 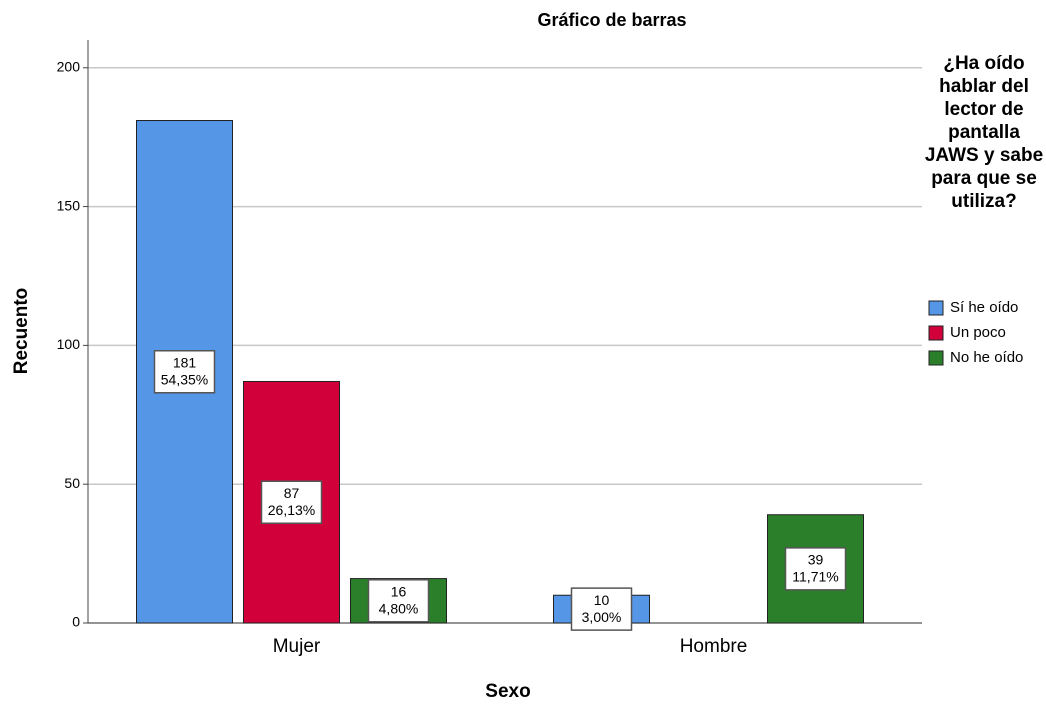 What do you see at coordinates (978, 332) in the screenshot?
I see `legend-label: Un poco` at bounding box center [978, 332].